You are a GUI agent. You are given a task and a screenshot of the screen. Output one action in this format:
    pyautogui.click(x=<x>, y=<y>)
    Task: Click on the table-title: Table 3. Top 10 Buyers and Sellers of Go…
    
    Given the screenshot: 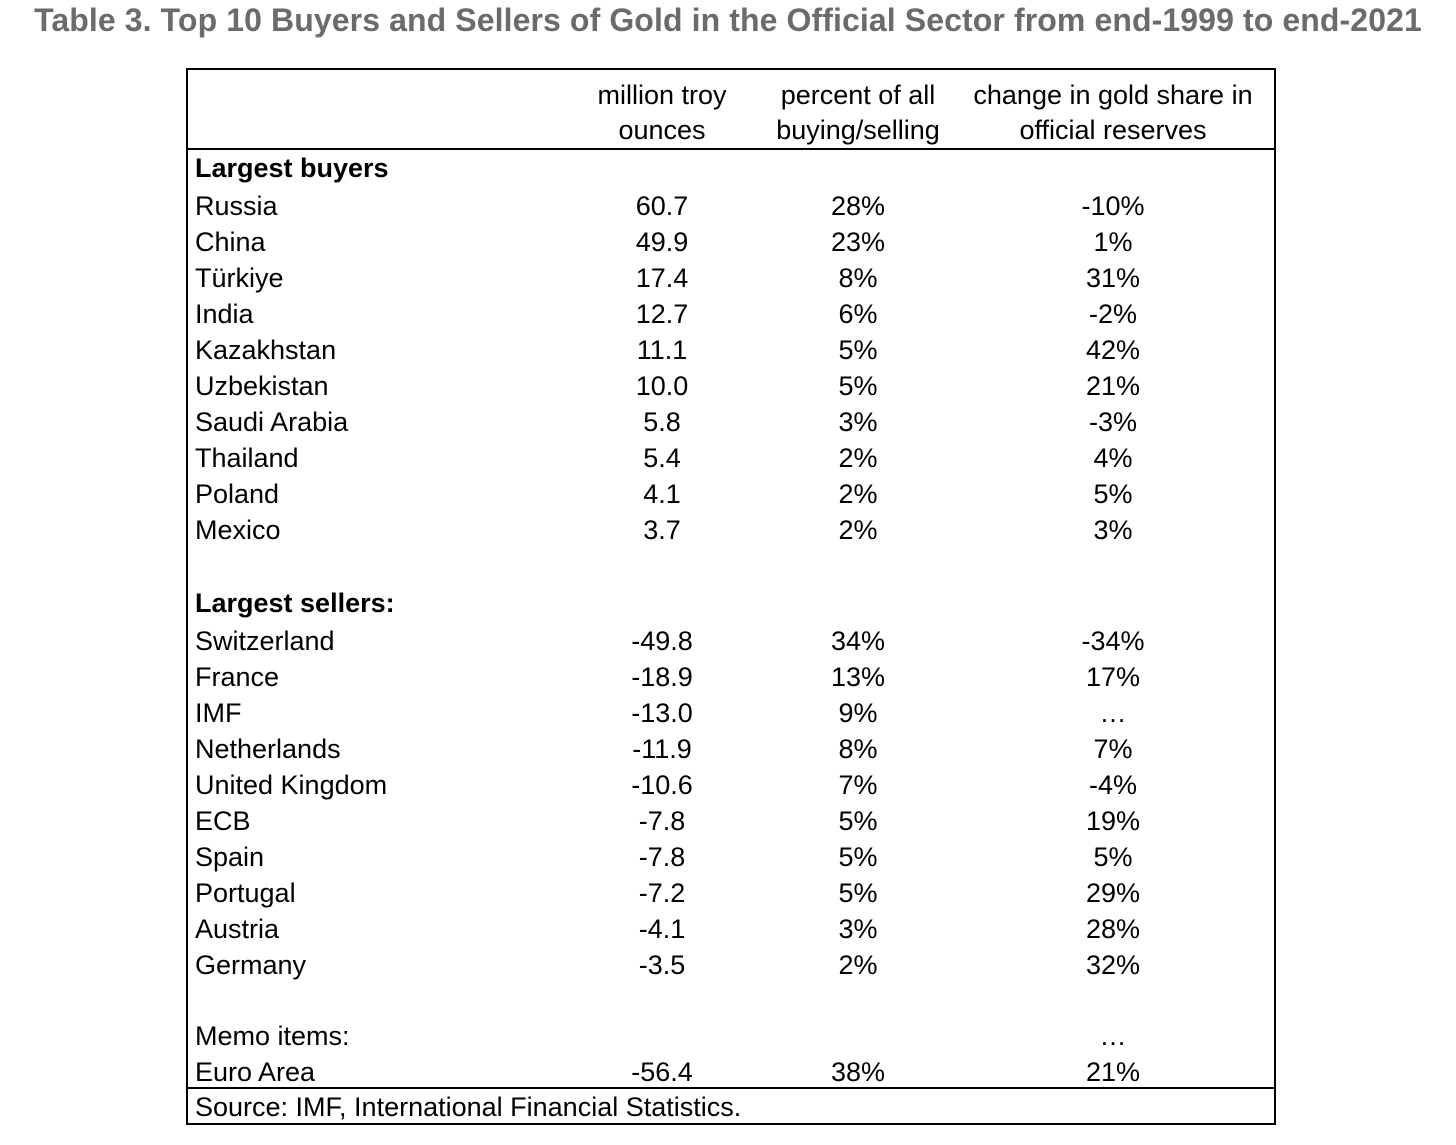 What is the action you would take?
    pyautogui.click(x=728, y=20)
    